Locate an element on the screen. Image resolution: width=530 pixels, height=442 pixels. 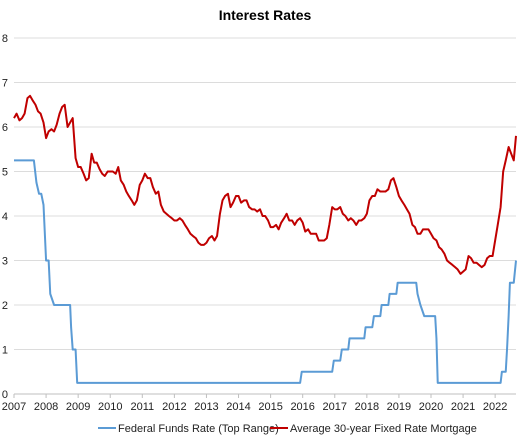
x-tick-label: 2021 is located at coordinates (463, 407).